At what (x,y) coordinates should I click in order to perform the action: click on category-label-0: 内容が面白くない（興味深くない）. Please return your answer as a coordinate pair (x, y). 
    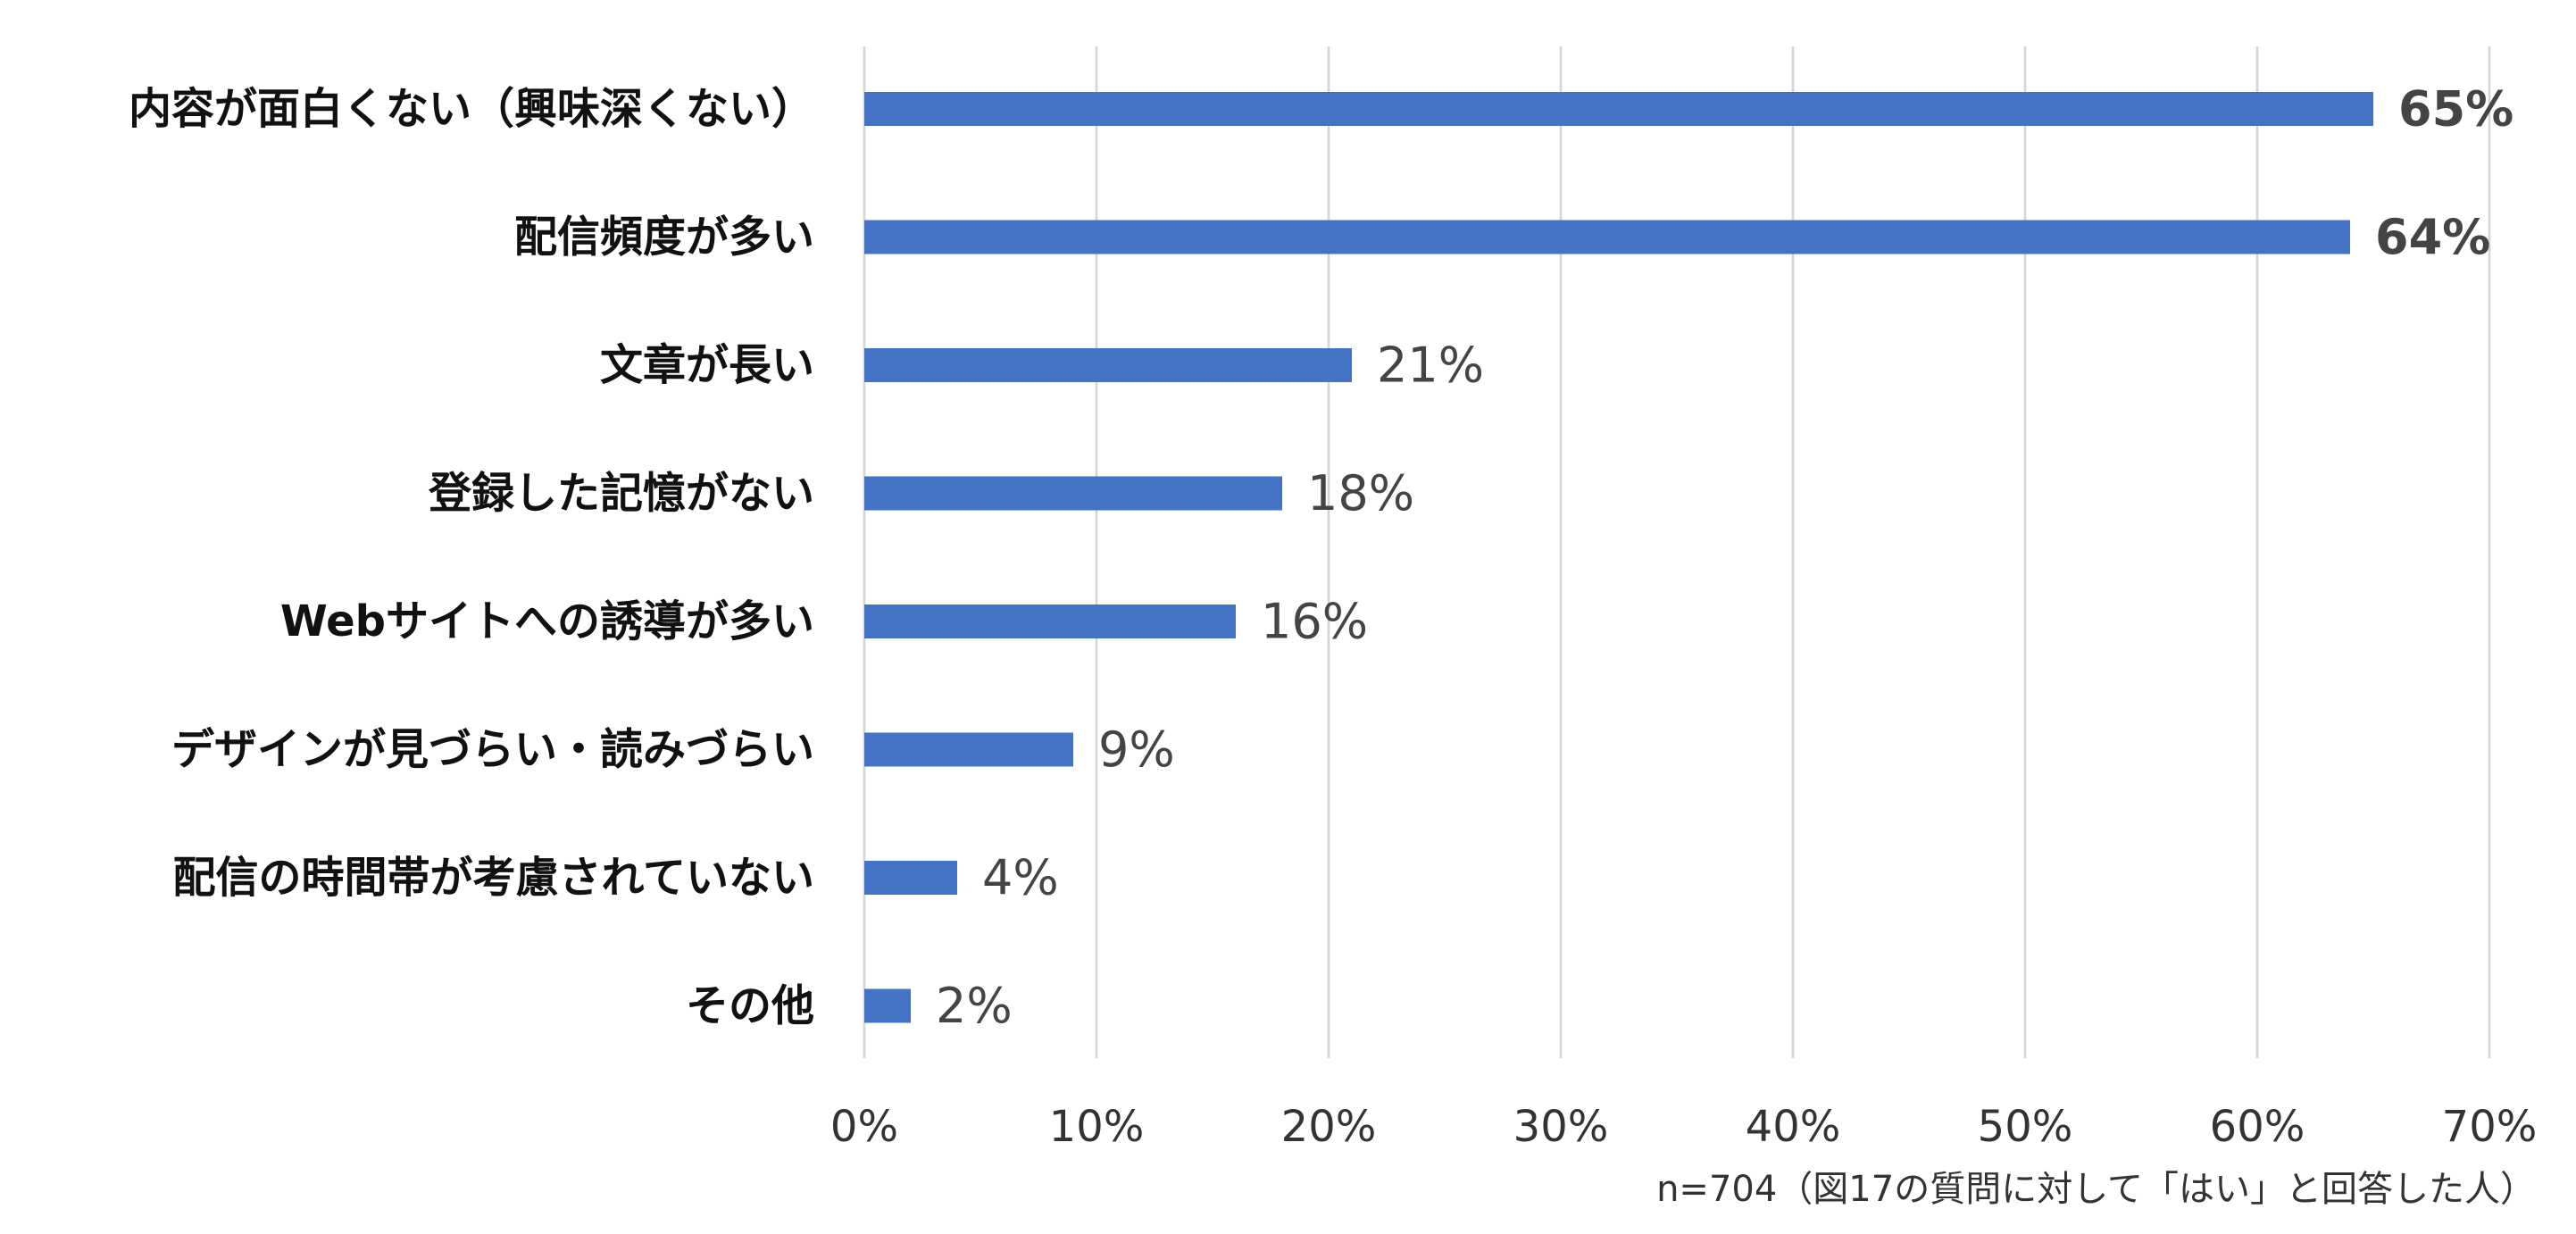
    Looking at the image, I should click on (471, 109).